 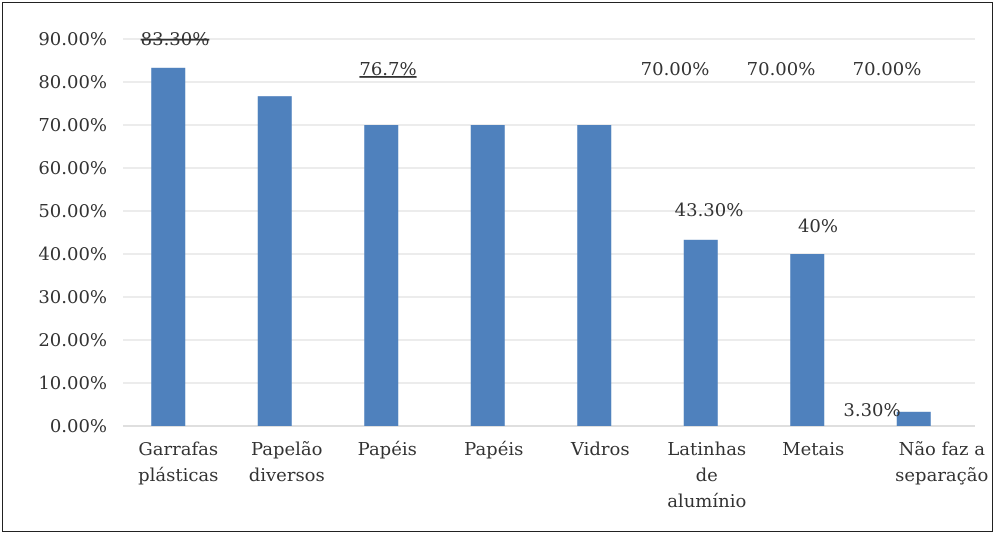 I want to click on y-tick-label: 40.00%, so click(x=72, y=254).